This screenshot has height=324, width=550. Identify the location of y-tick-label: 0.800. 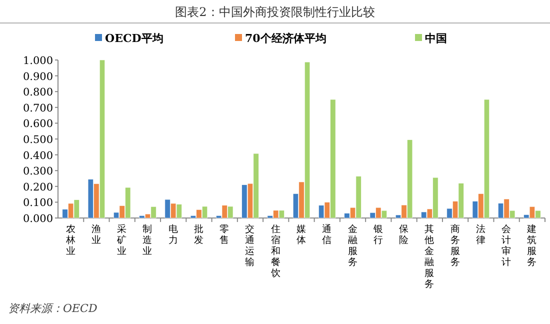
(37, 92).